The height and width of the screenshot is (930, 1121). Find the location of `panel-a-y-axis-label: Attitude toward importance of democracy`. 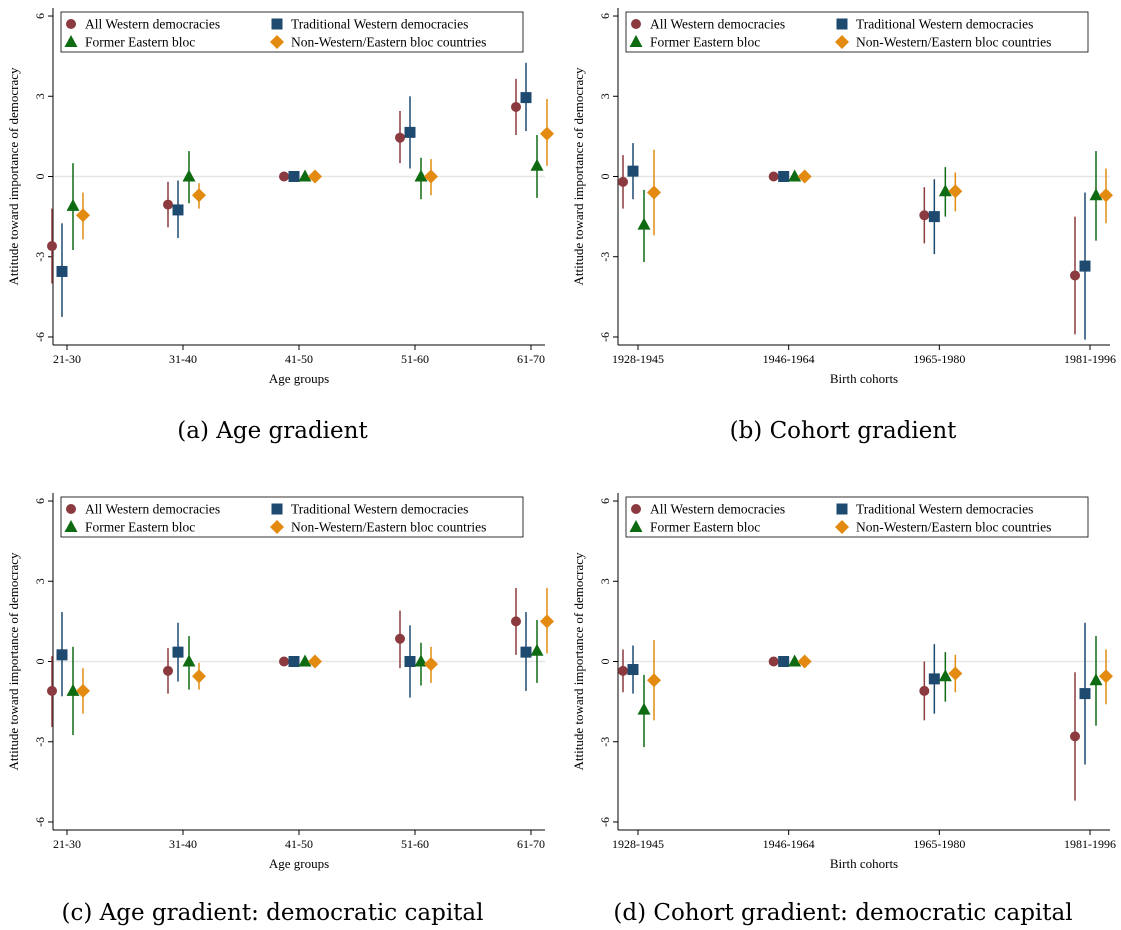

panel-a-y-axis-label: Attitude toward importance of democracy is located at coordinates (13, 176).